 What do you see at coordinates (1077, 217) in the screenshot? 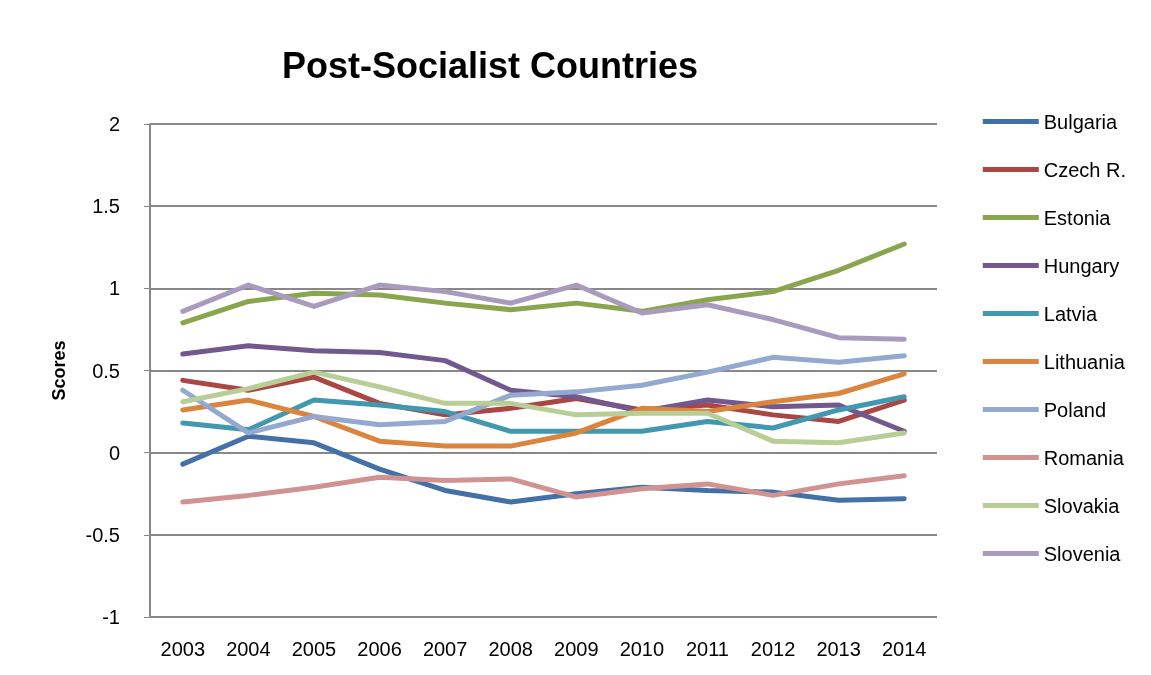
I see `legend-label: Estonia` at bounding box center [1077, 217].